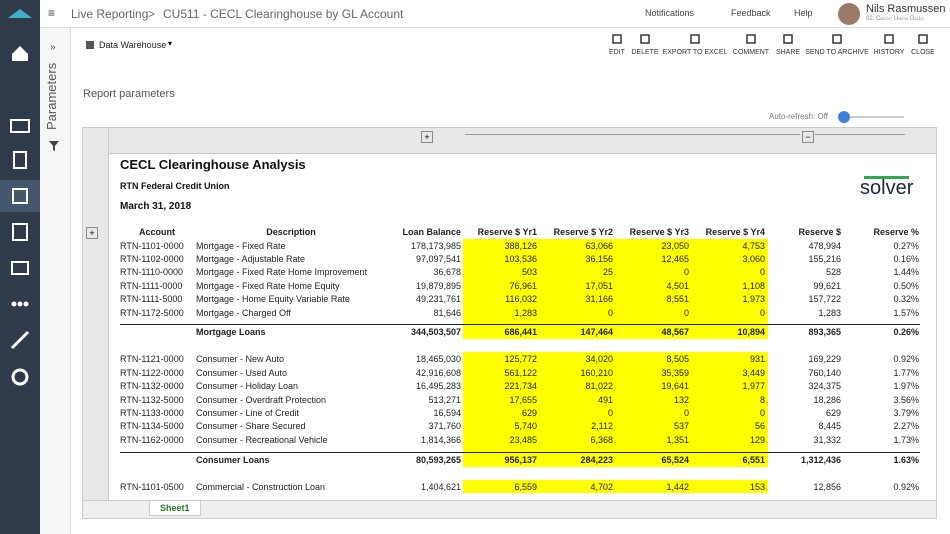 This screenshot has height=534, width=950. What do you see at coordinates (615, 289) in the screenshot?
I see `highlight-block` at bounding box center [615, 289].